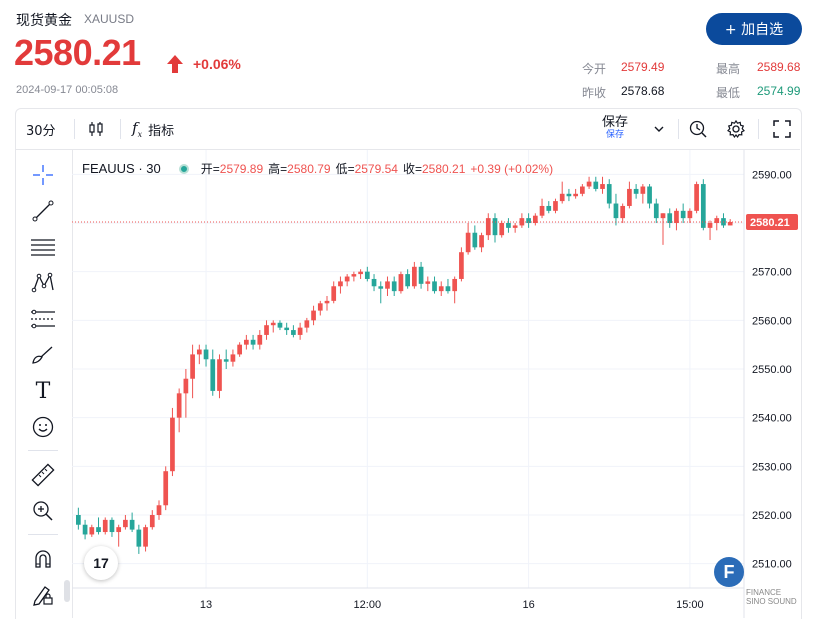 The image size is (815, 619). I want to click on close-legend-value: 2580.21, so click(443, 168).